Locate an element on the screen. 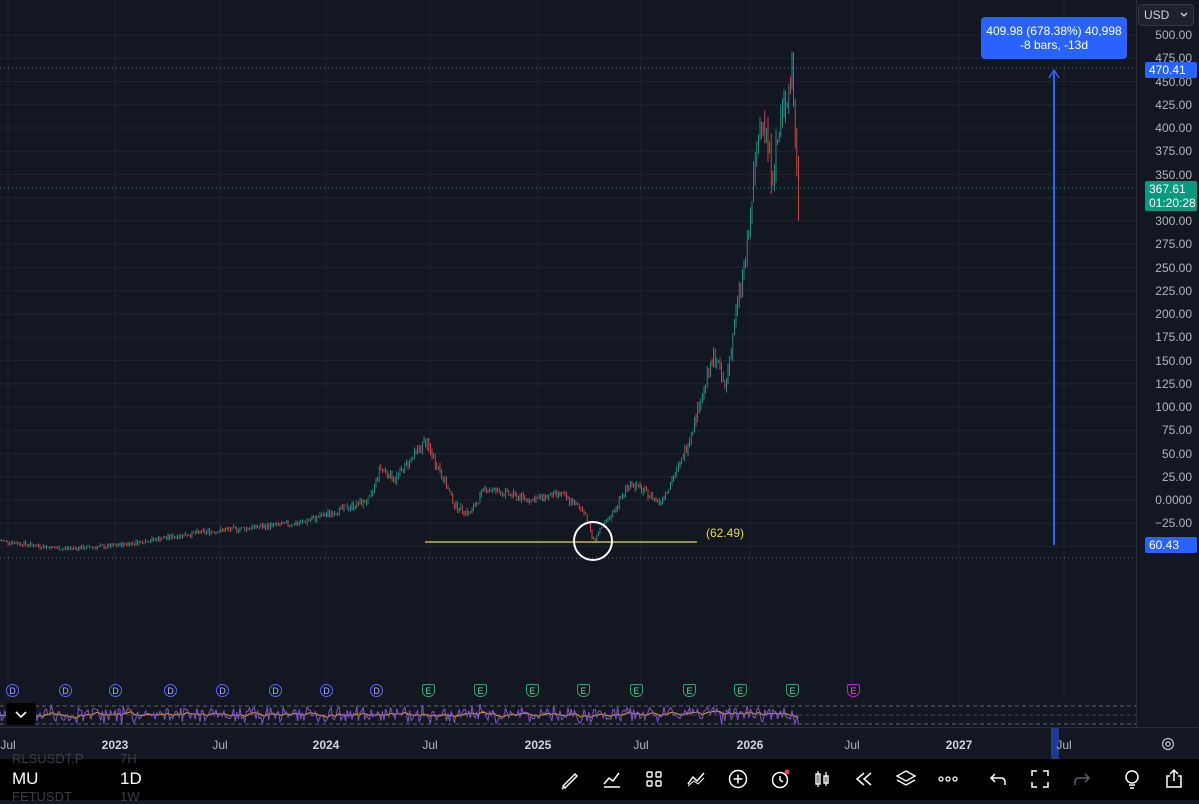 This screenshot has width=1199, height=804. redo-icon is located at coordinates (1082, 779).